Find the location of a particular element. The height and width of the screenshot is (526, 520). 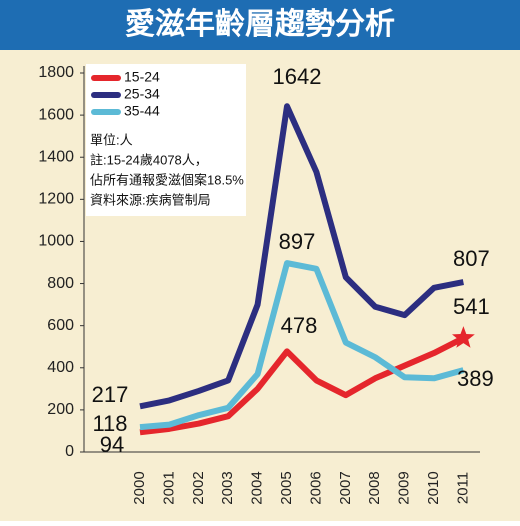

data-label: 807 is located at coordinates (471, 258).